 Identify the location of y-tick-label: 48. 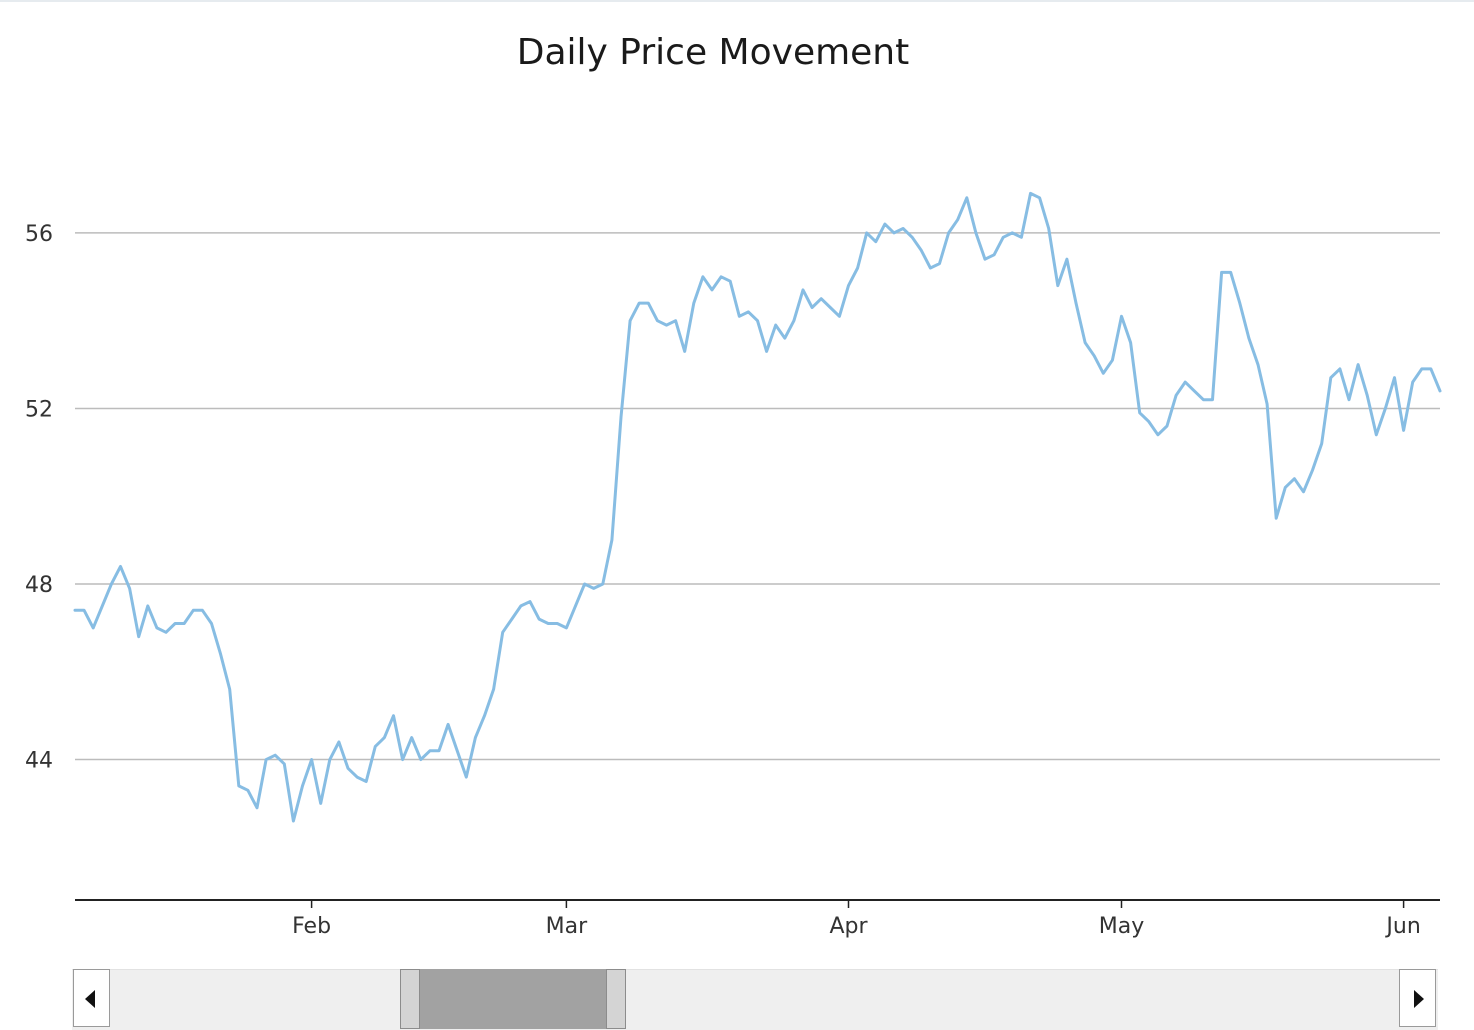
(39, 585).